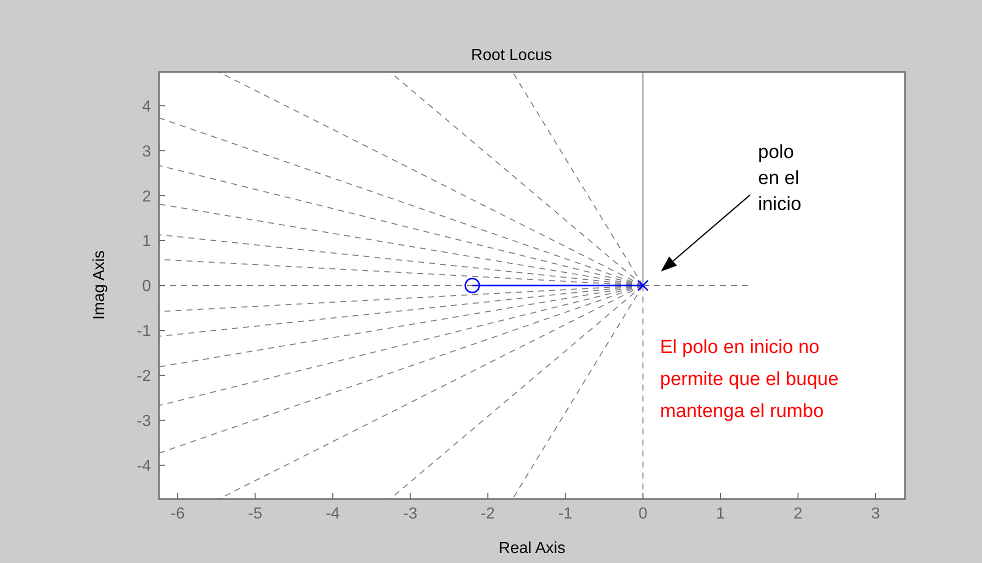 The width and height of the screenshot is (982, 563). What do you see at coordinates (643, 513) in the screenshot?
I see `x-tick-label: 0` at bounding box center [643, 513].